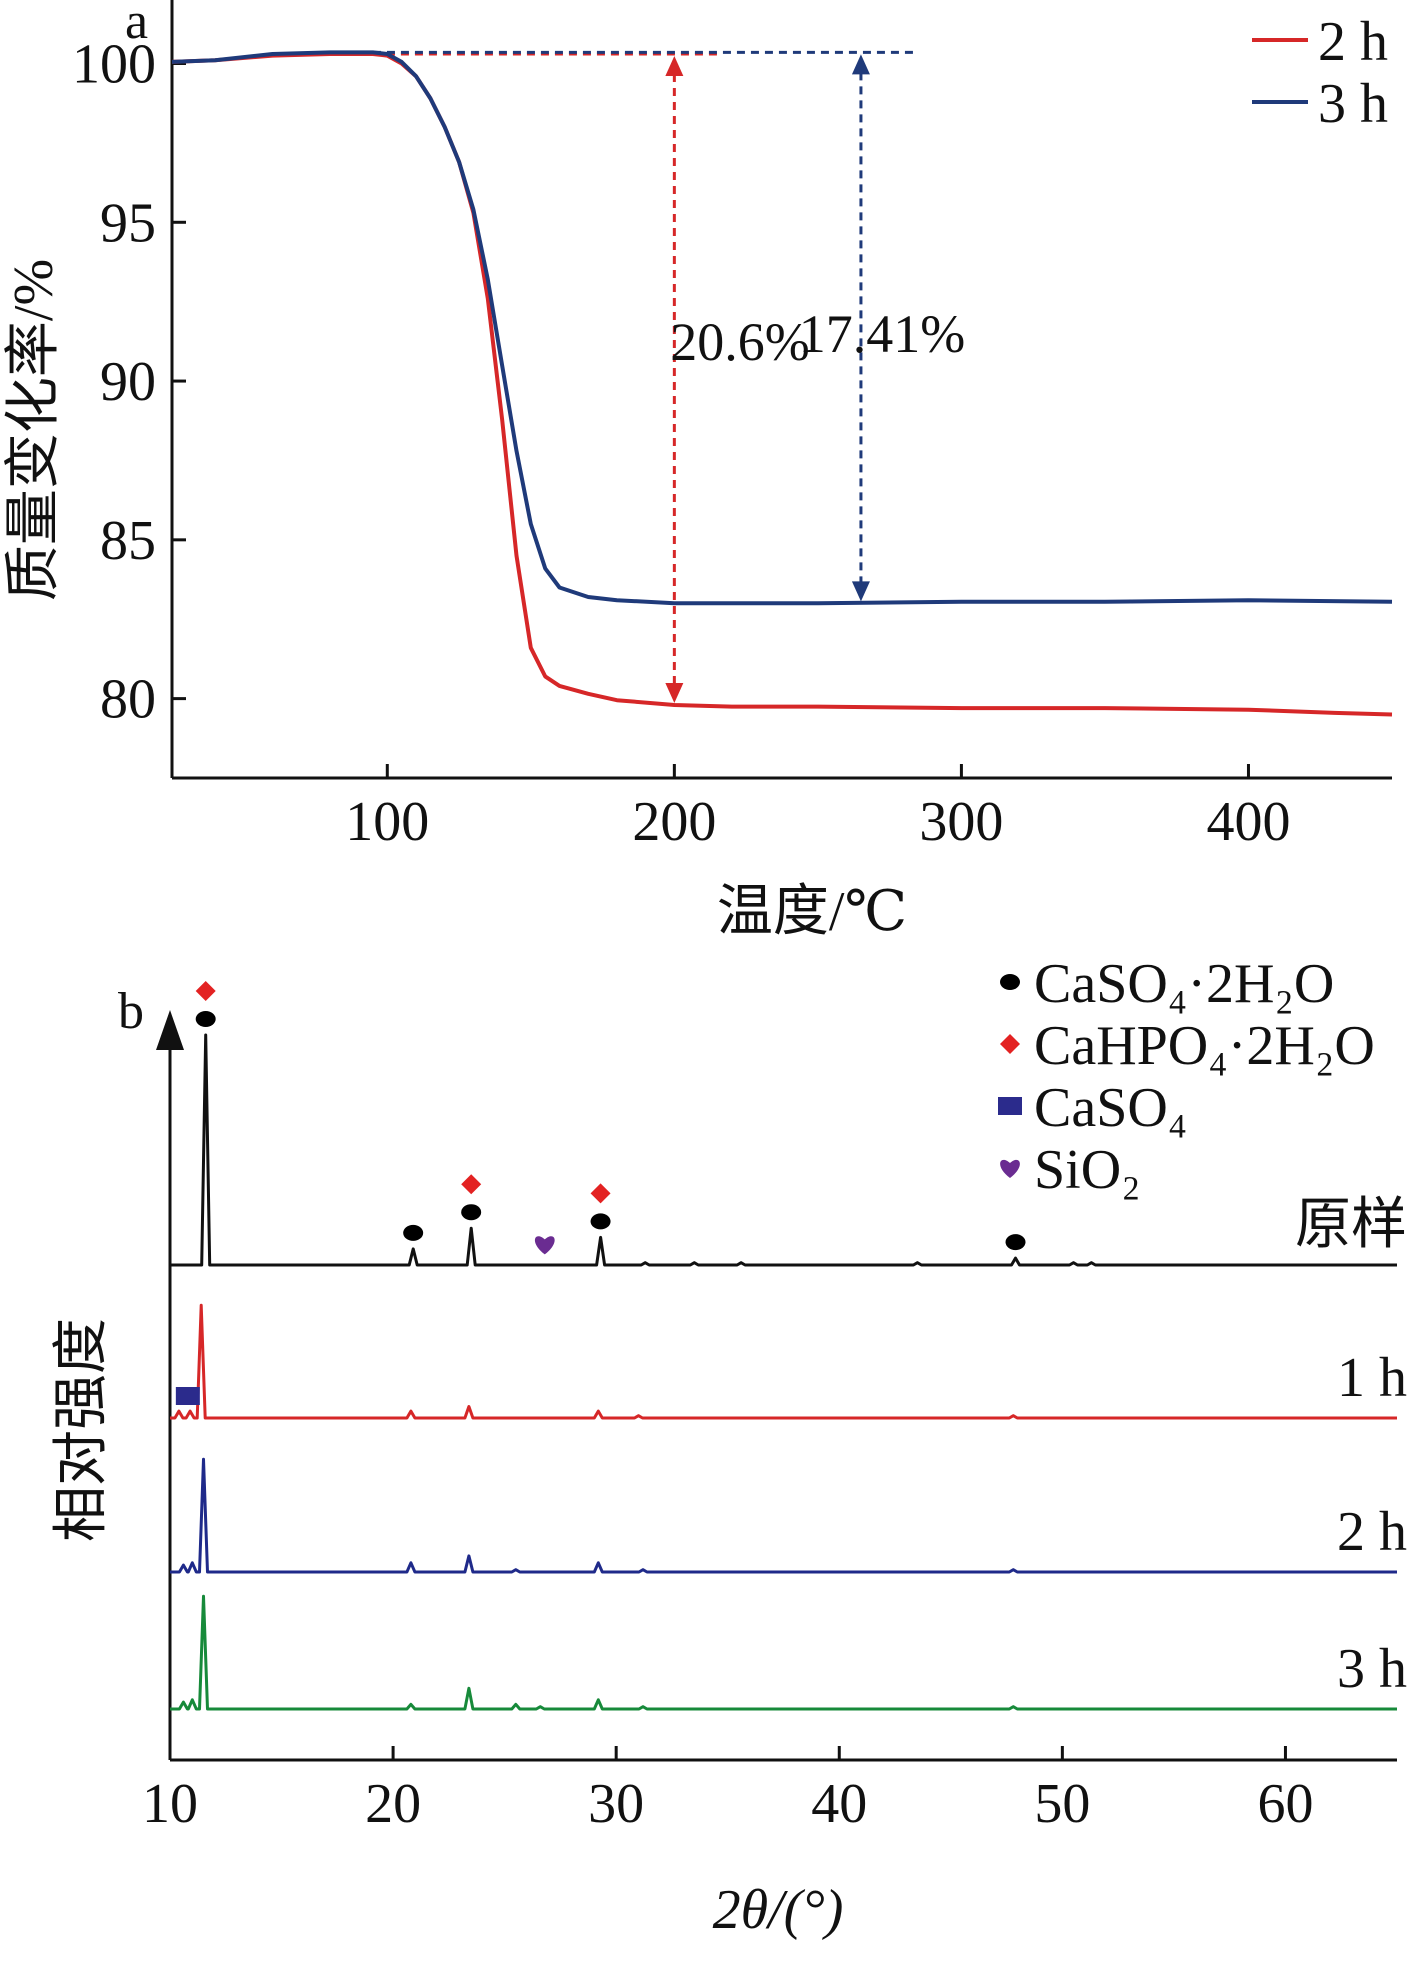 The height and width of the screenshot is (1961, 1417). I want to click on panel-b-x-tick-label: 40, so click(839, 1804).